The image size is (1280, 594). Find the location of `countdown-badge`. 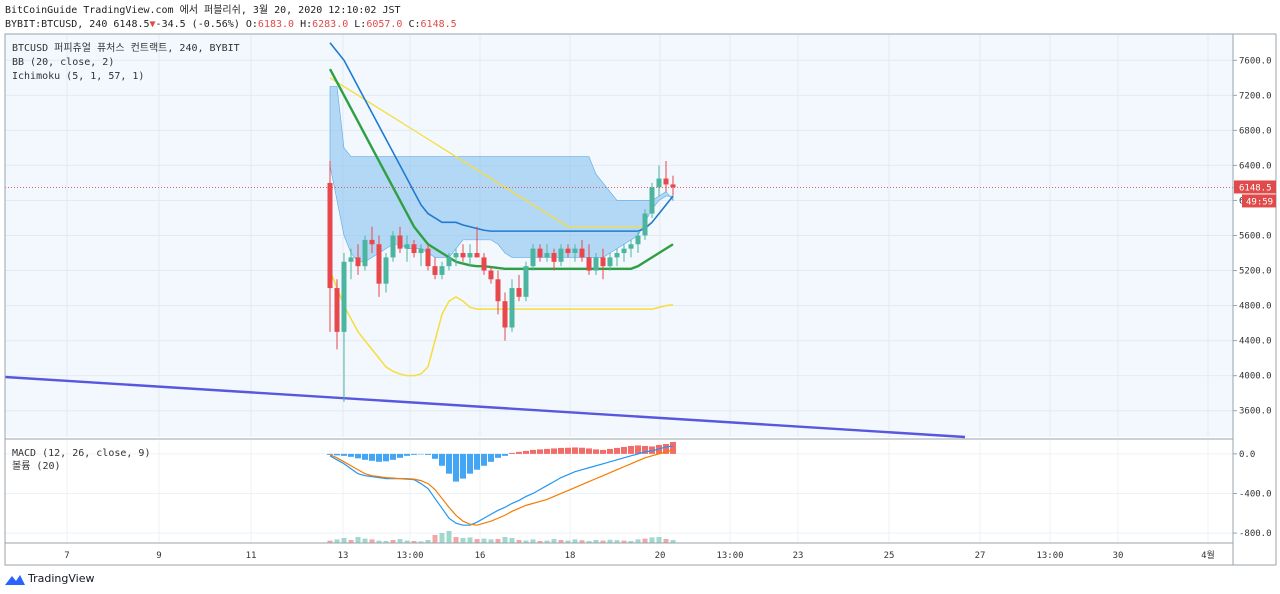

countdown-badge is located at coordinates (1259, 201).